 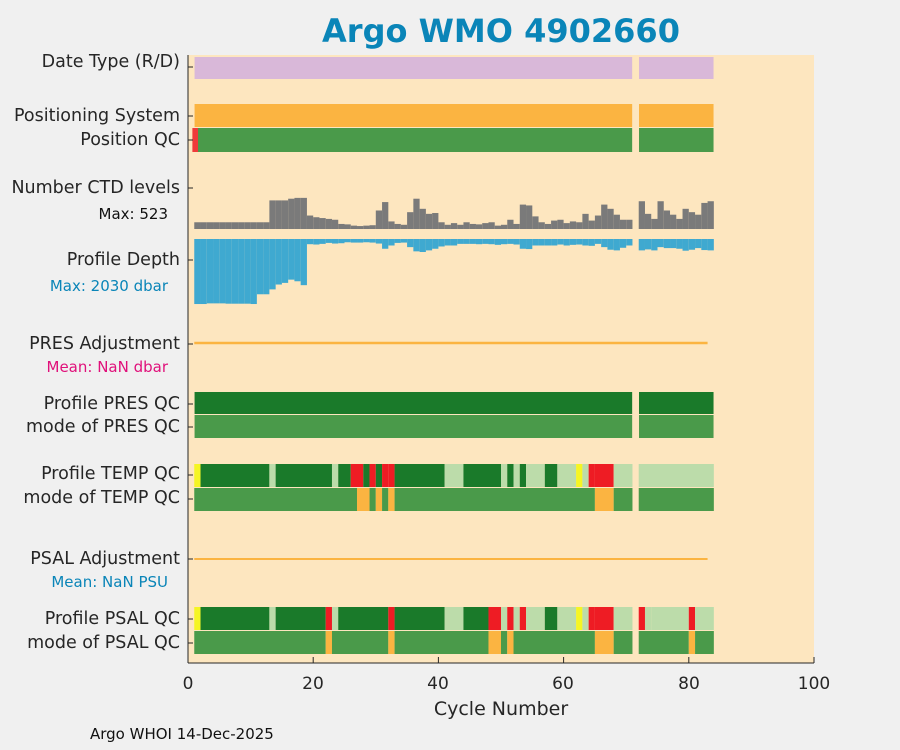 I want to click on mode-pres-qc-band, so click(x=413, y=426).